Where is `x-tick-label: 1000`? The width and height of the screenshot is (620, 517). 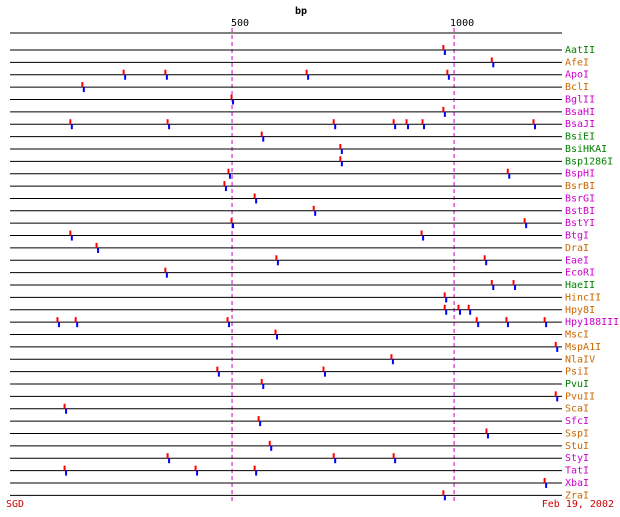 x-tick-label: 1000 is located at coordinates (462, 23).